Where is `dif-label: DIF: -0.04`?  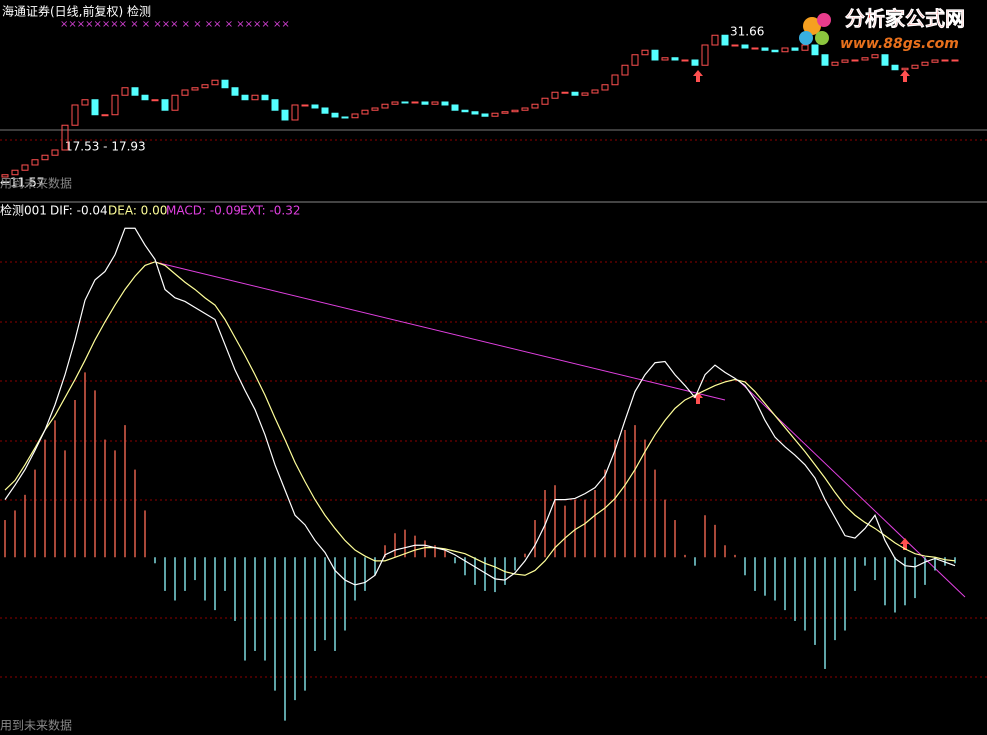
dif-label: DIF: -0.04 is located at coordinates (79, 211).